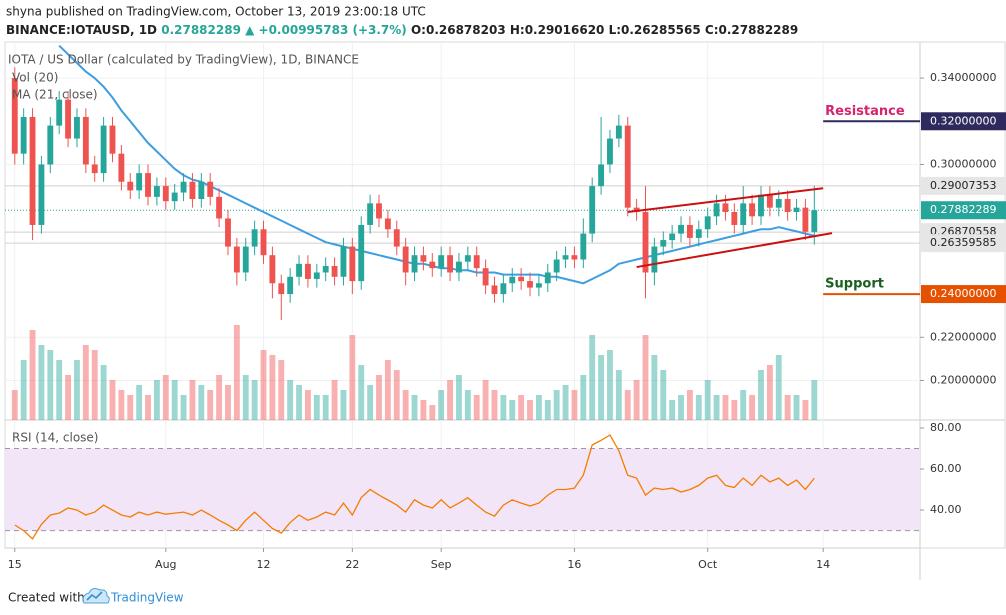 Image resolution: width=1006 pixels, height=615 pixels. Describe the element at coordinates (201, 30) in the screenshot. I see `last-price: 0.27882289` at that location.